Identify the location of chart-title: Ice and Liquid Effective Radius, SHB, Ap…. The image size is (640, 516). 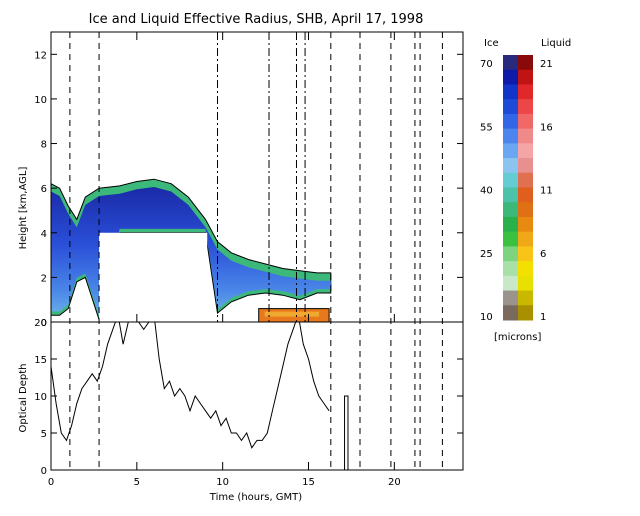
(256, 19).